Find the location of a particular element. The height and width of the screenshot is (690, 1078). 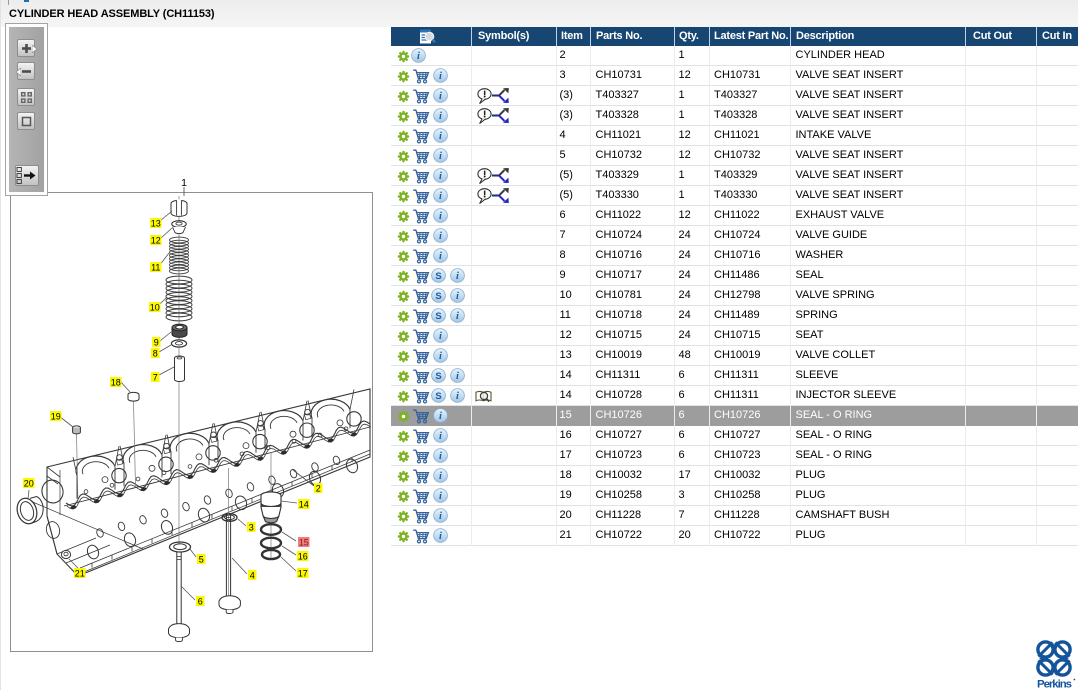

svg-text: 10 is located at coordinates (155, 308).